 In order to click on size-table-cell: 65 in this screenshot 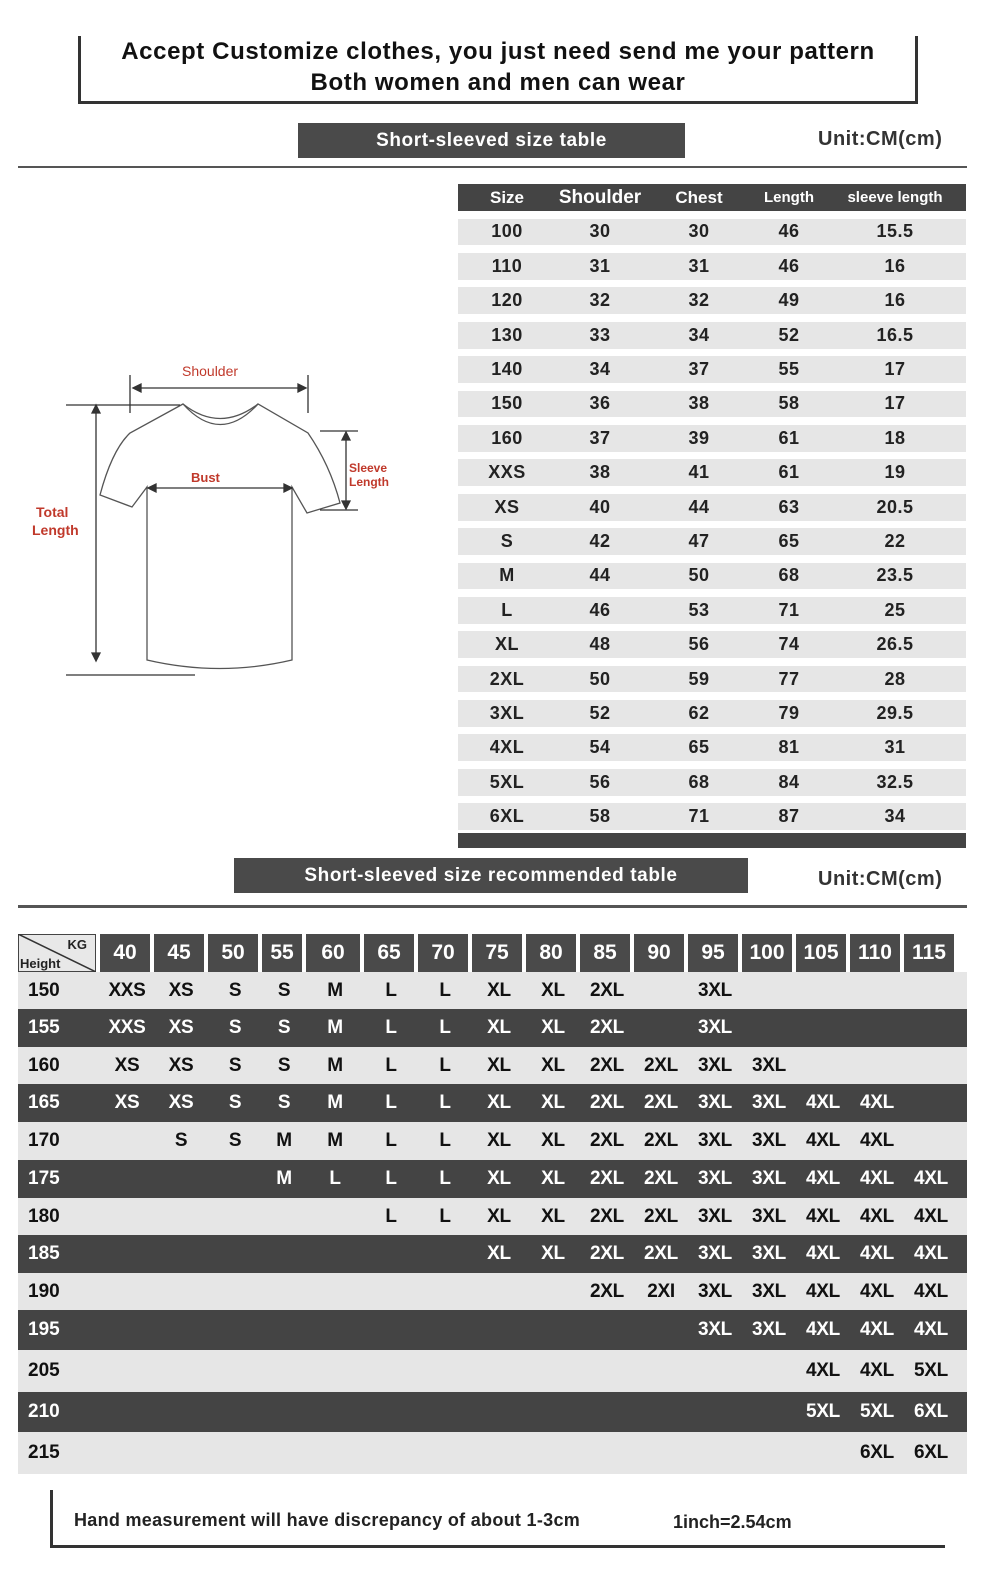, I will do `click(699, 747)`.